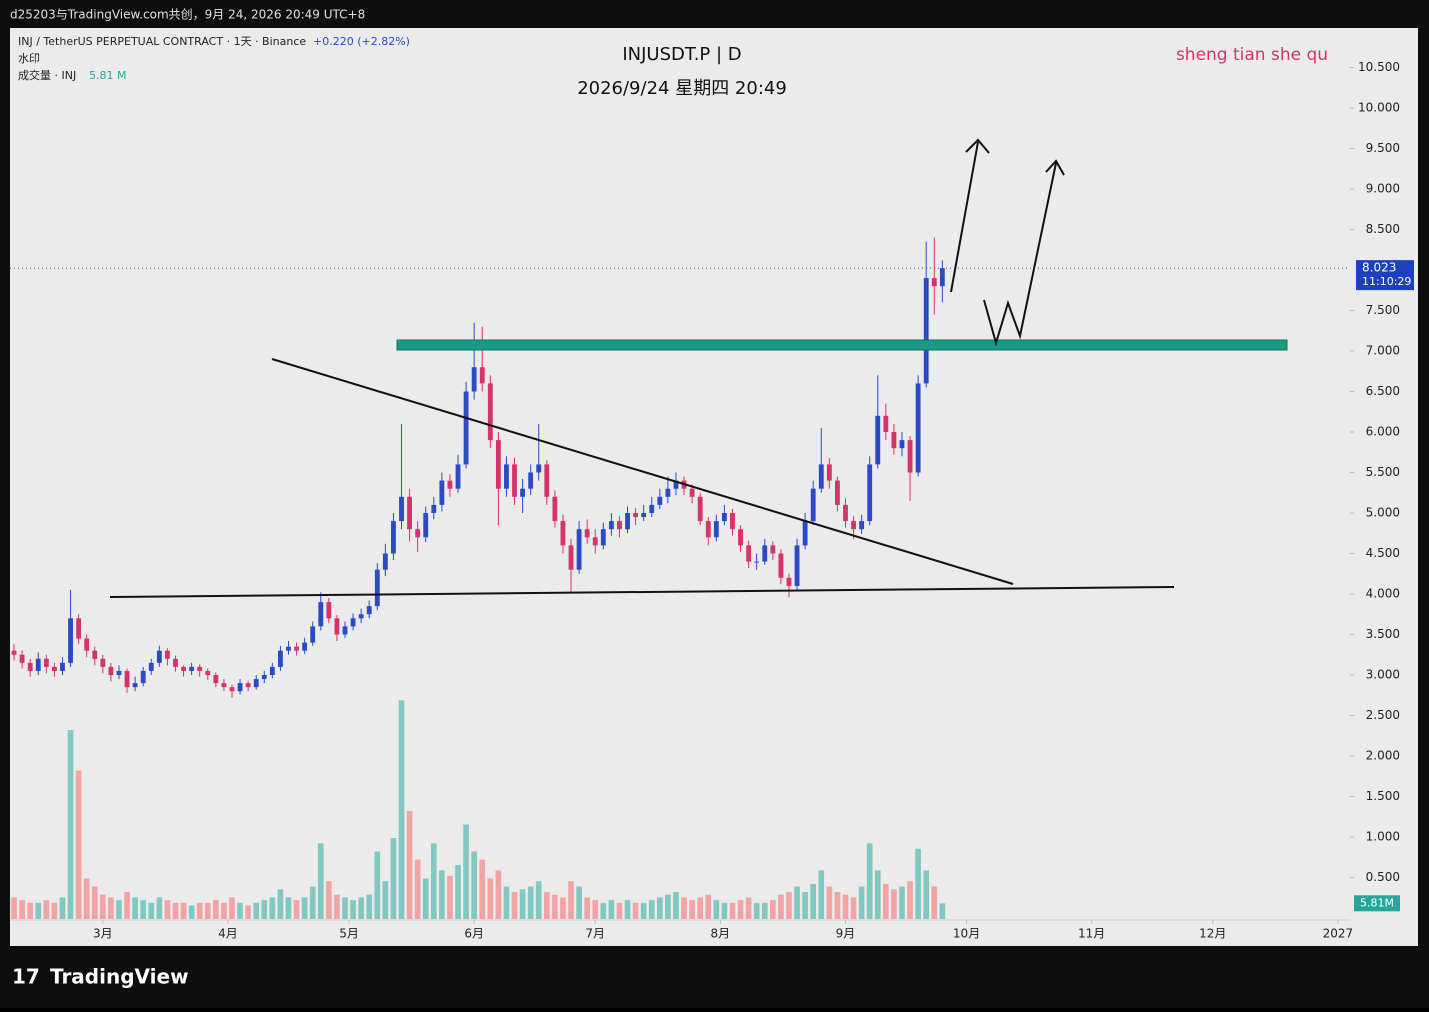  Describe the element at coordinates (1383, 513) in the screenshot. I see `y-tick-label: 5.000` at that location.